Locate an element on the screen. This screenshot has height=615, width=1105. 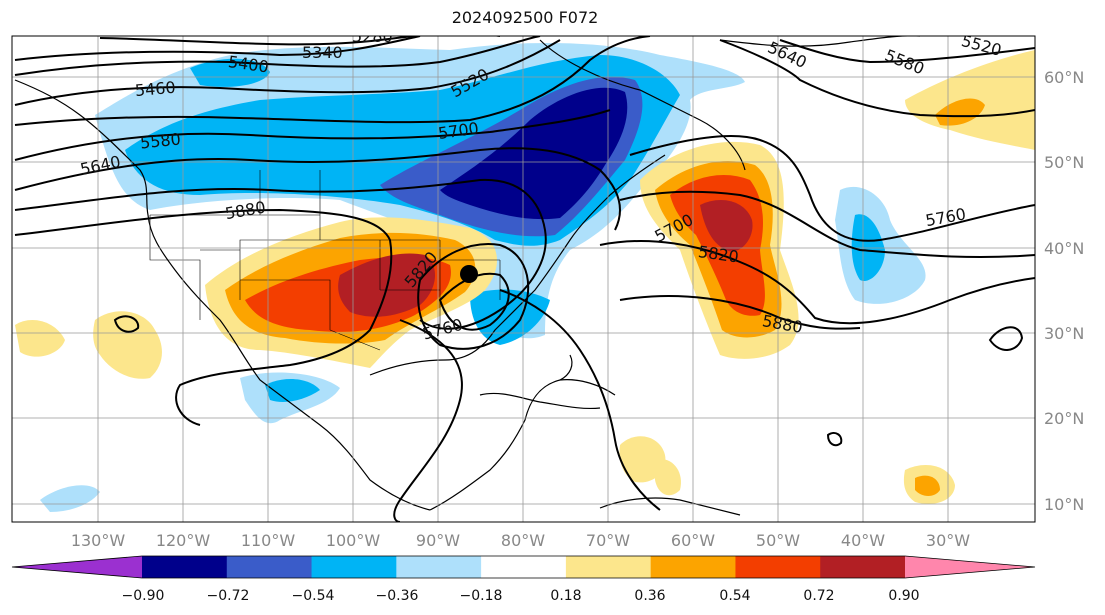
contour-label: 5280 is located at coordinates (372, 36).